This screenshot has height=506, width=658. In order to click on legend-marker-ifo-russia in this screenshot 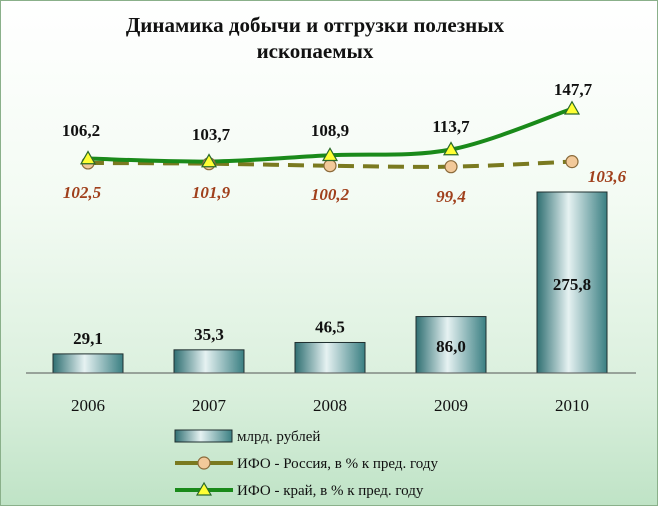, I will do `click(204, 463)`.